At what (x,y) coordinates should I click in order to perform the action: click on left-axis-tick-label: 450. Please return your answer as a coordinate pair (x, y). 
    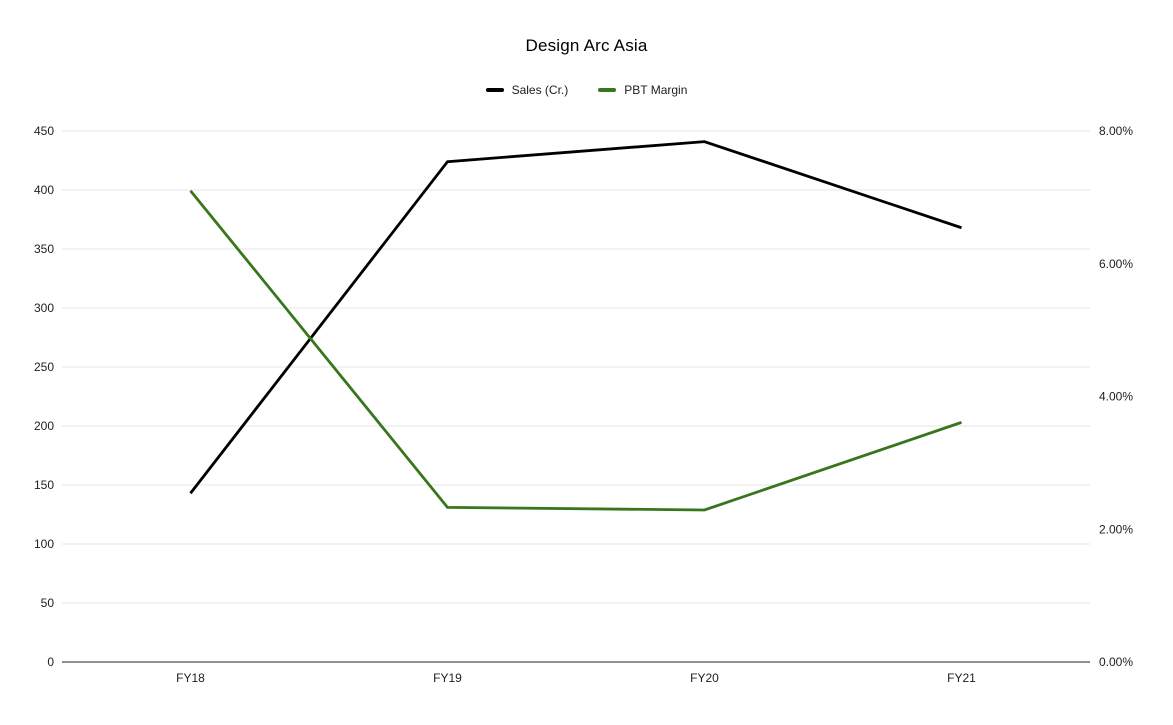
    Looking at the image, I should click on (44, 131).